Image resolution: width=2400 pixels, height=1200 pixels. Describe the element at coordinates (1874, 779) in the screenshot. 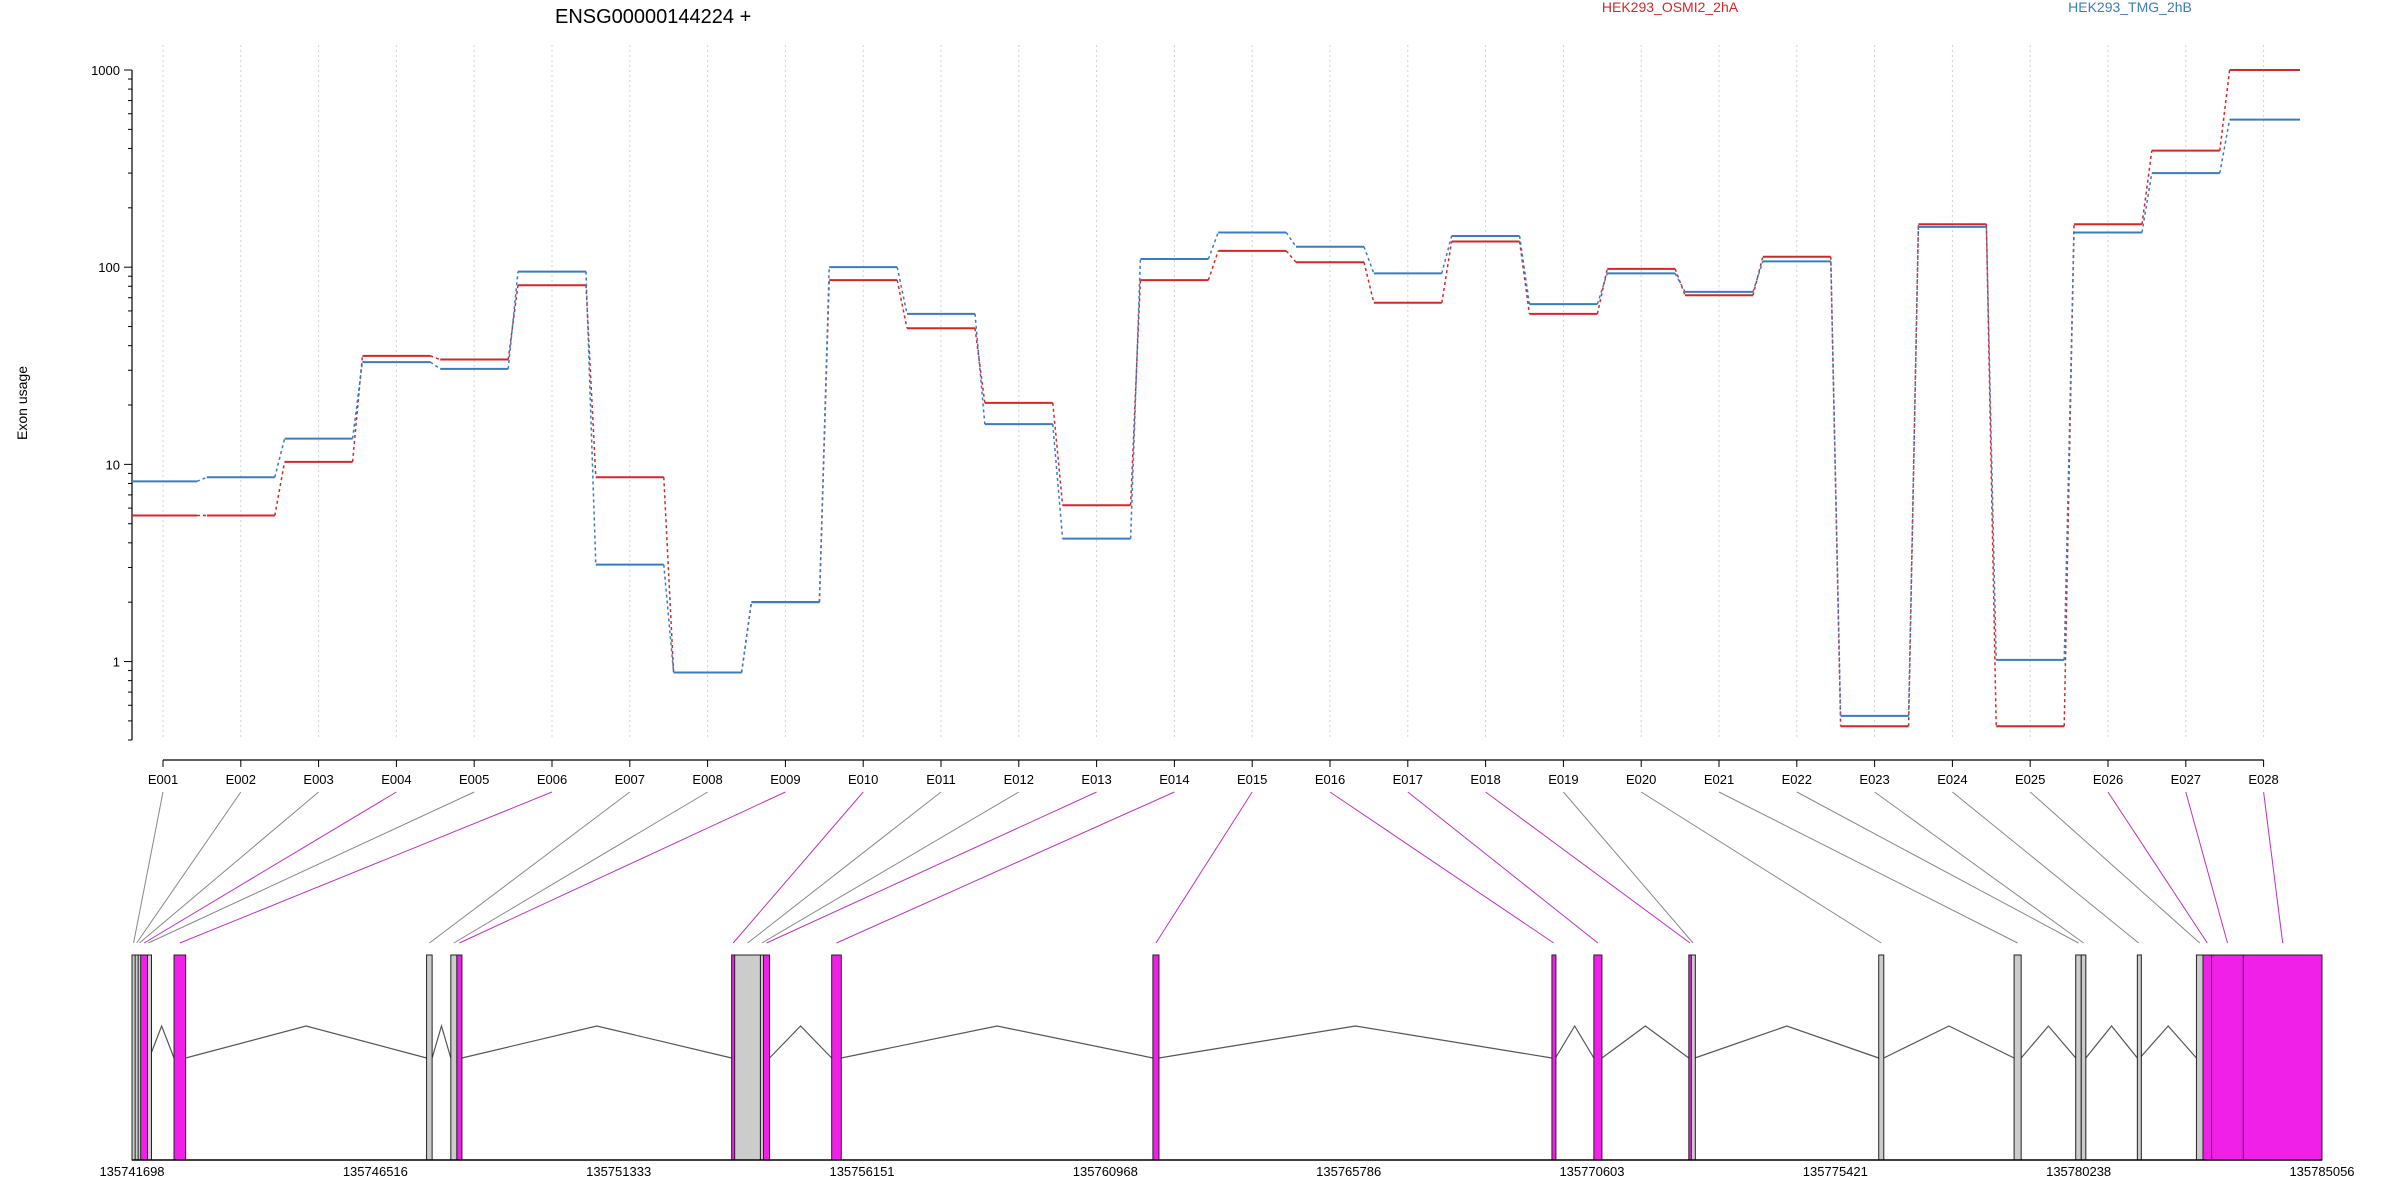

I see `x-tick-label: E023` at that location.